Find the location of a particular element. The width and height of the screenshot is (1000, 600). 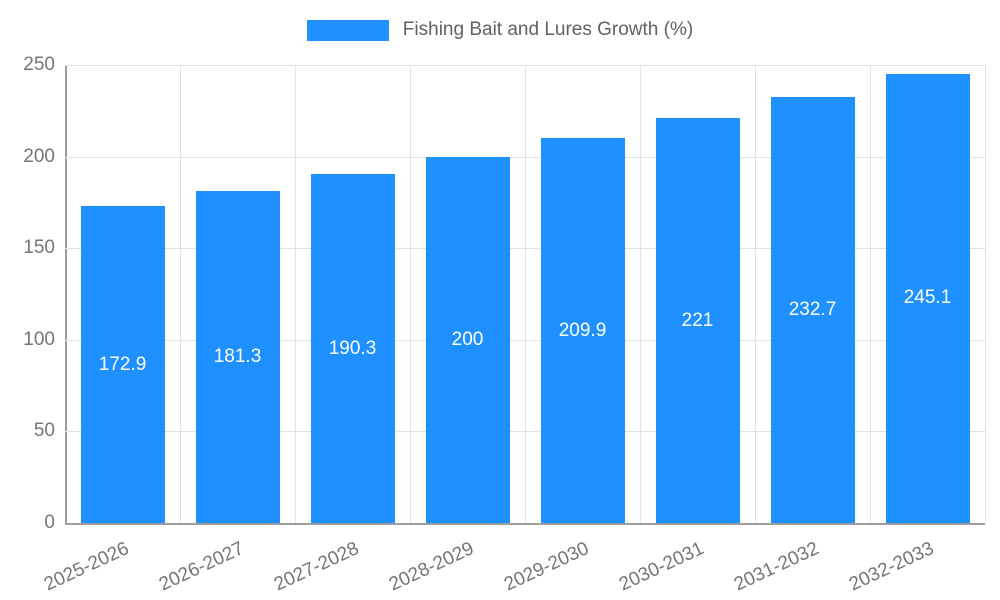

legend: Fishing Bait and Lures Growth (%) is located at coordinates (500, 30).